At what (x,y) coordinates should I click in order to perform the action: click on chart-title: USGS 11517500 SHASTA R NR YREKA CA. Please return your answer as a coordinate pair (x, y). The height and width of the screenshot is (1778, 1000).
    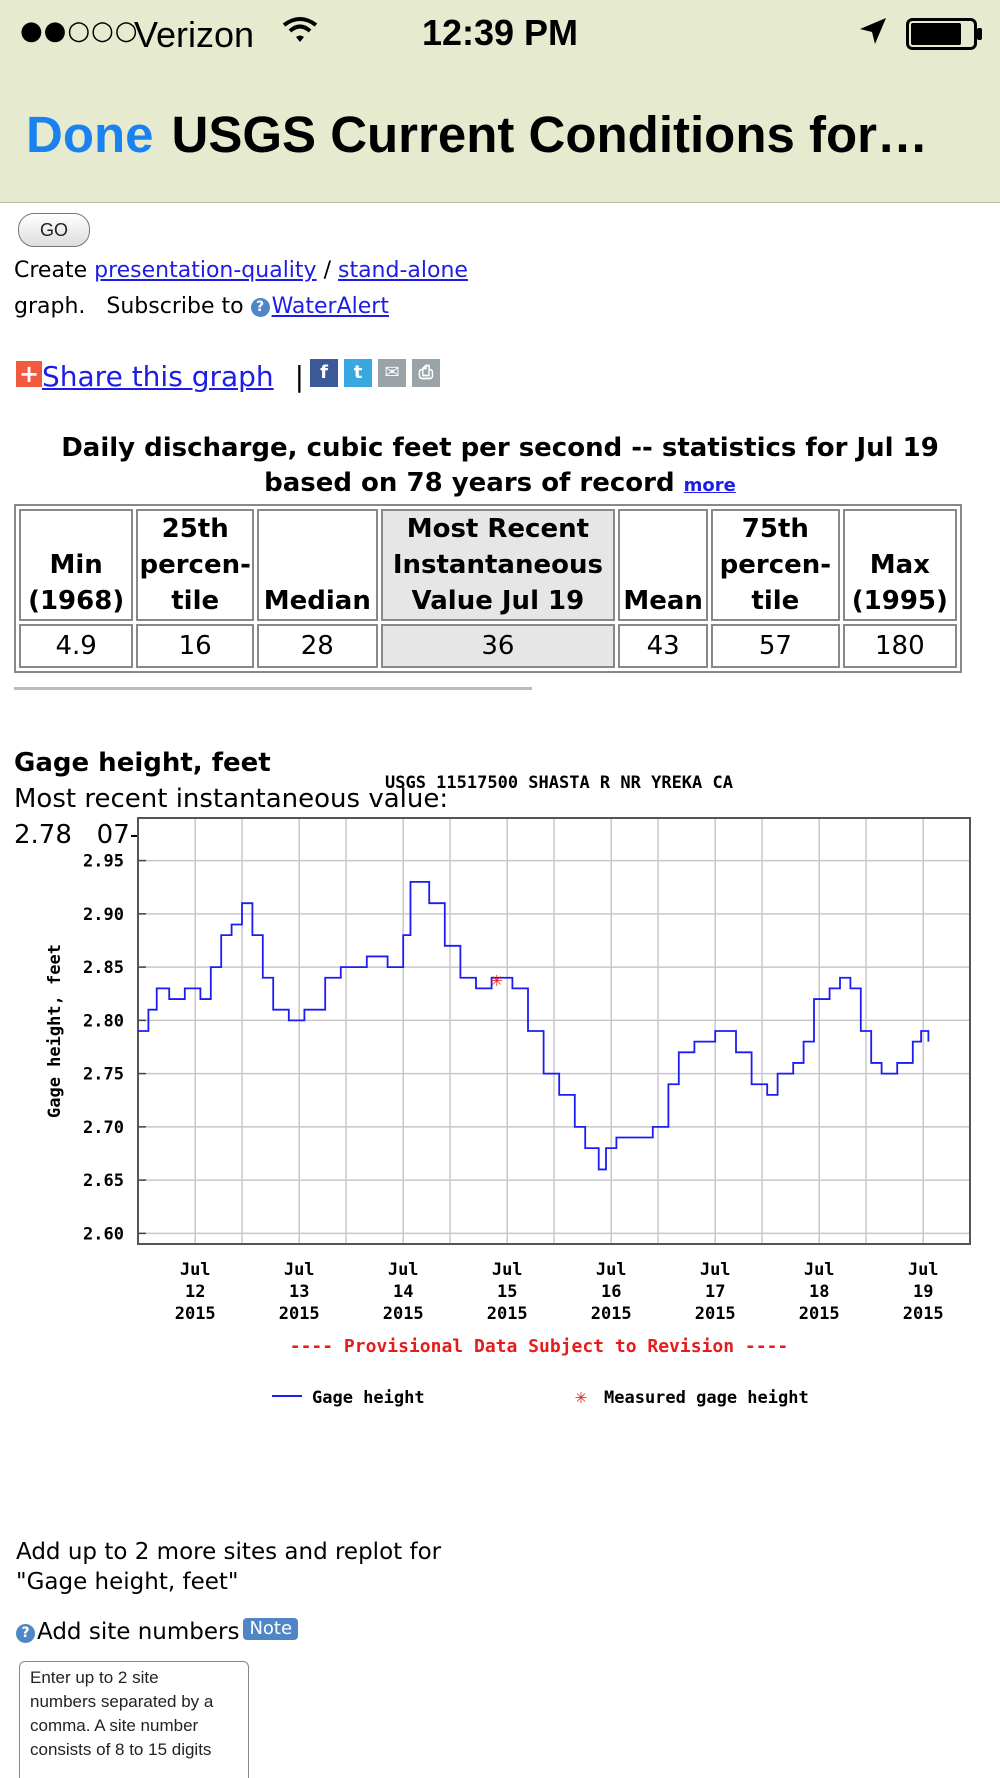
    Looking at the image, I should click on (559, 783).